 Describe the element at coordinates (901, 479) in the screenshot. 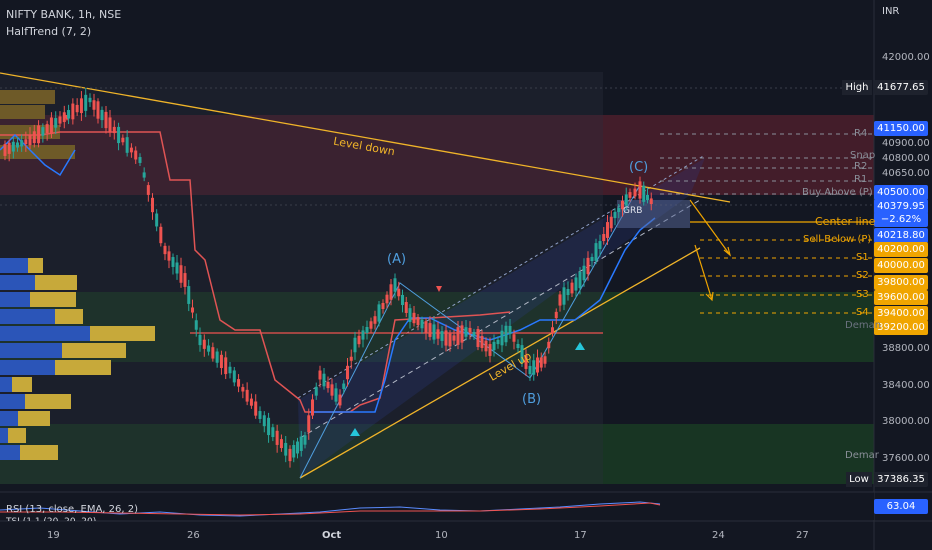

I see `low-price-tag: 37386.35` at that location.